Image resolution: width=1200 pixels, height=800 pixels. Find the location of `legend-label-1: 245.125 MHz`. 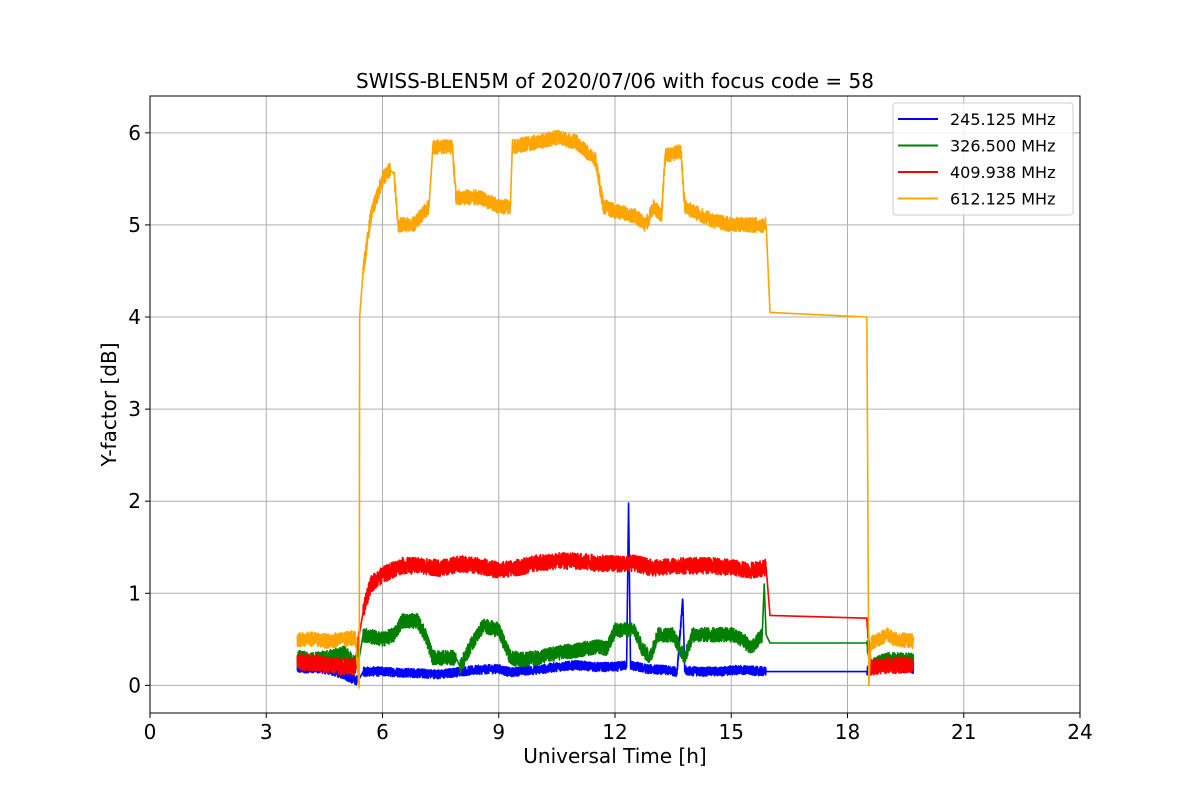

legend-label-1: 245.125 MHz is located at coordinates (1002, 119).